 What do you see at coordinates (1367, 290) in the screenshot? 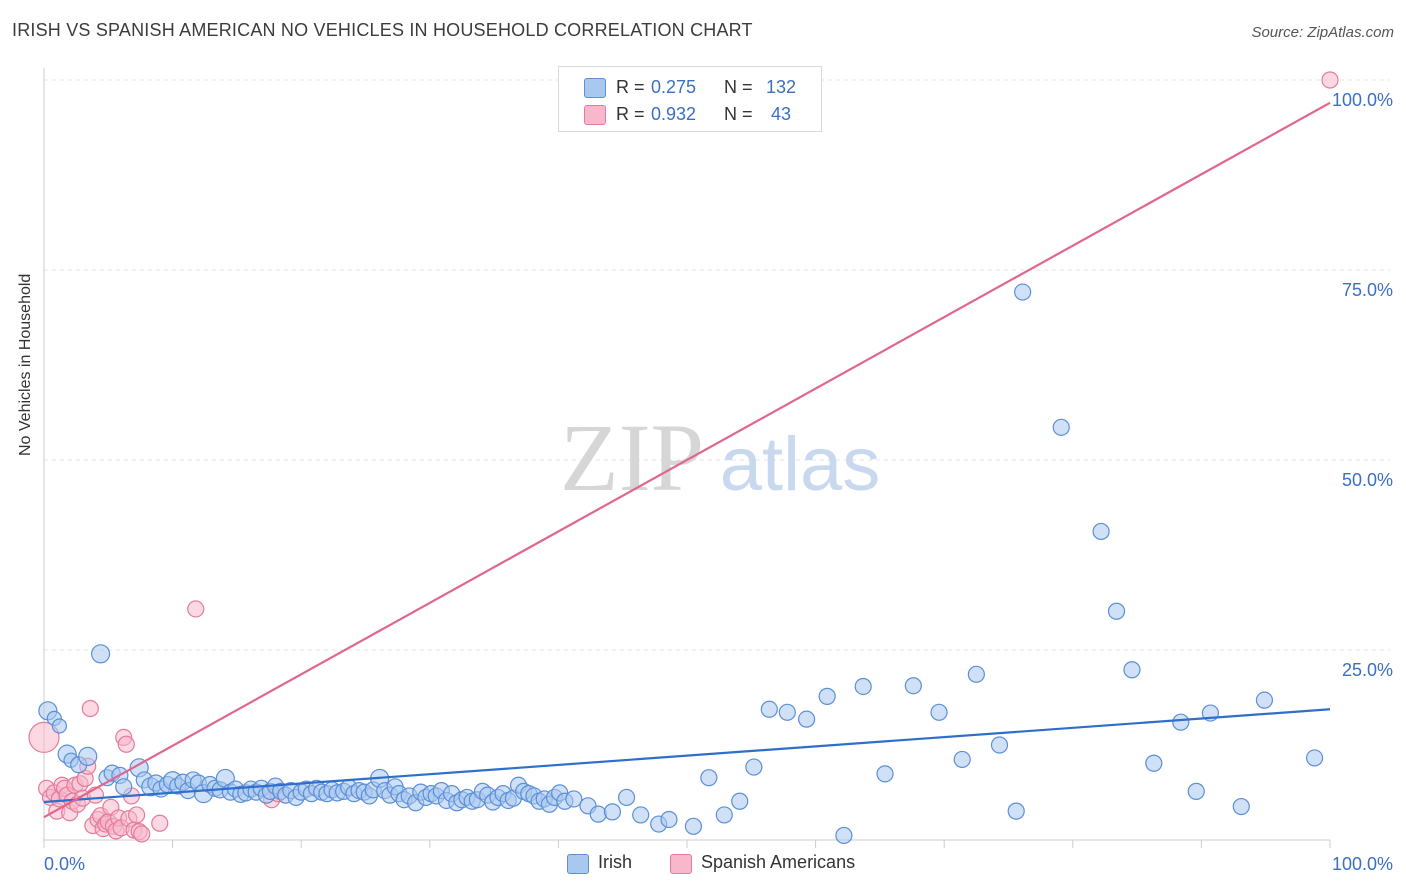
I see `y-tick-label: 75.0%` at bounding box center [1367, 290].